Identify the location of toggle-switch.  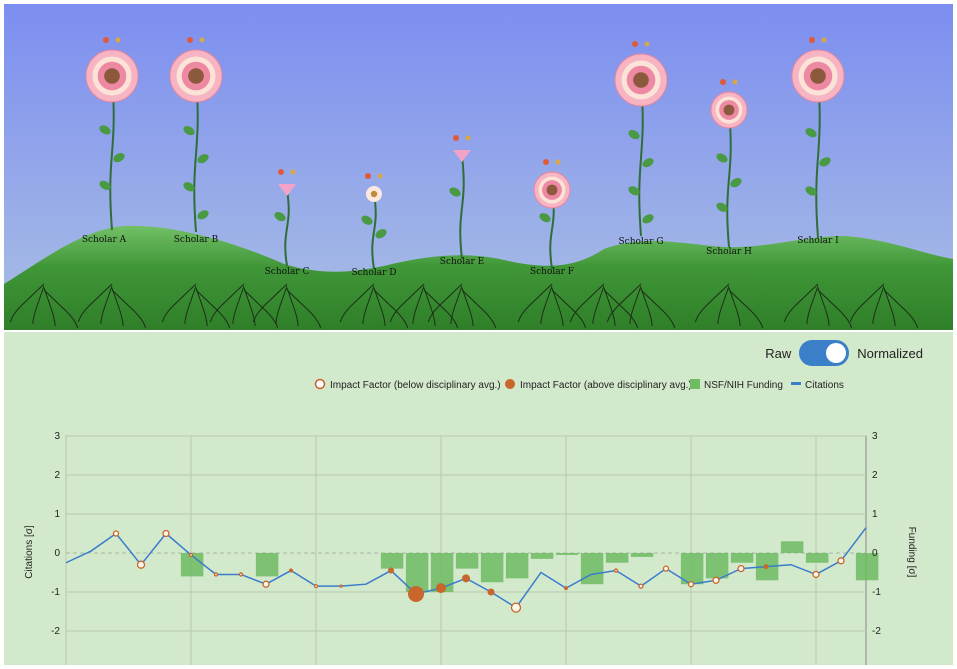
(824, 353).